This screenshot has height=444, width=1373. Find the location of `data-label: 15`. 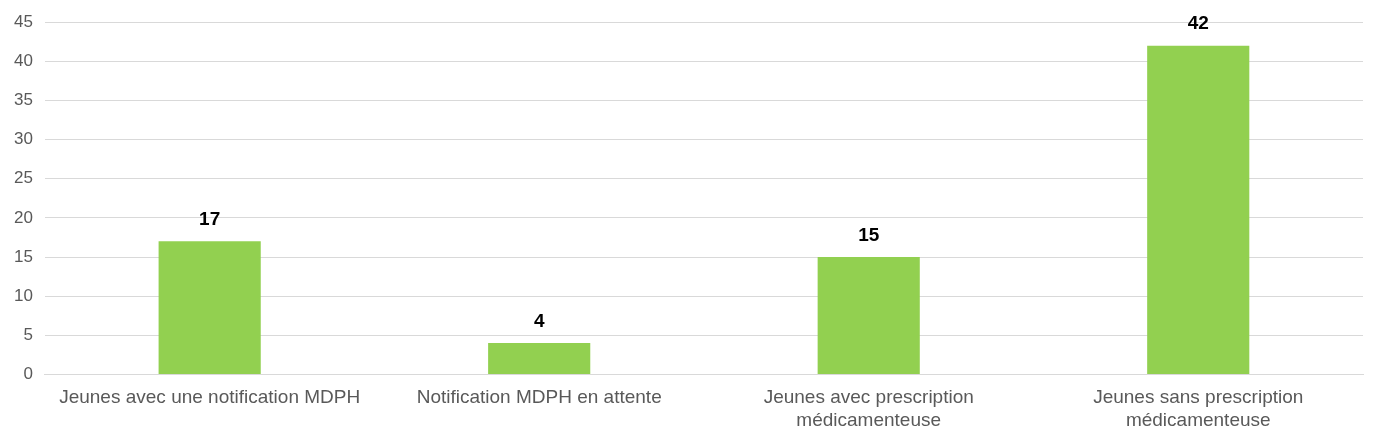

data-label: 15 is located at coordinates (869, 234).